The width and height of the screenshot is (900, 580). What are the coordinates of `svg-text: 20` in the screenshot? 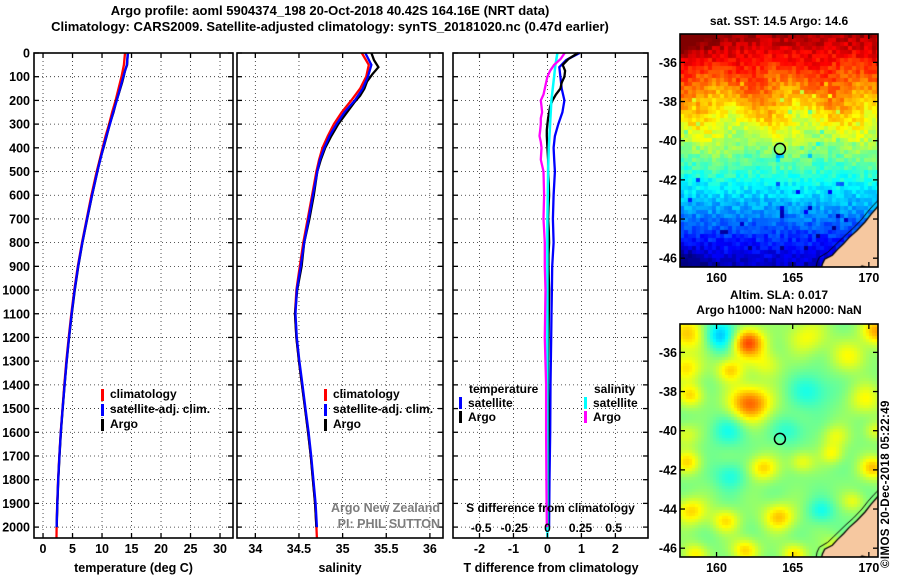 It's located at (161, 549).